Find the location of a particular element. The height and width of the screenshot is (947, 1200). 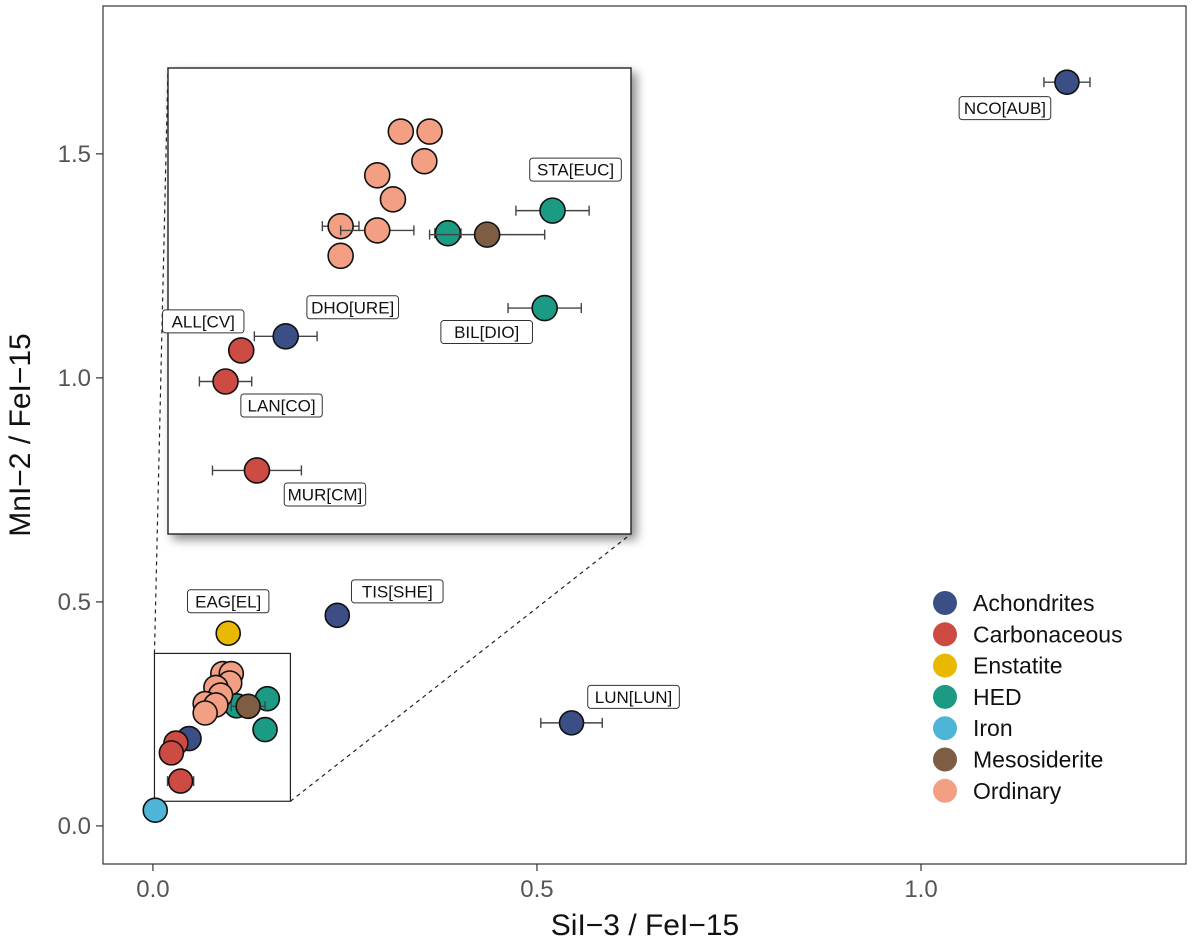

point-label-dho-ure: DHO[URE] is located at coordinates (353, 307).